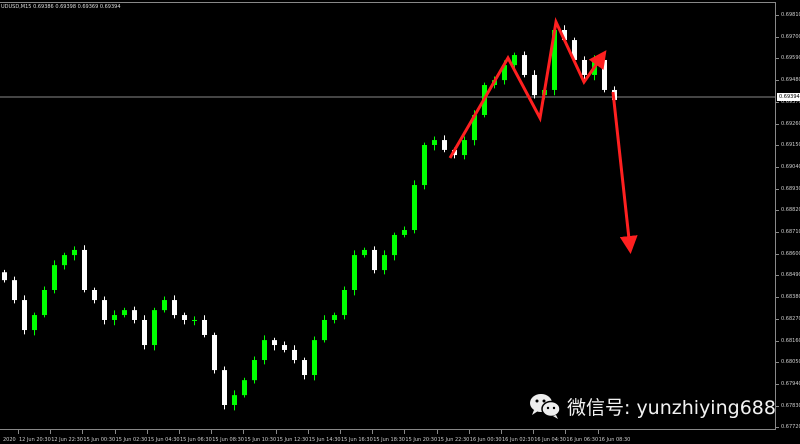 This screenshot has height=444, width=800. Describe the element at coordinates (518, 440) in the screenshot. I see `x-tick-label: 16 Jun 02:30` at that location.